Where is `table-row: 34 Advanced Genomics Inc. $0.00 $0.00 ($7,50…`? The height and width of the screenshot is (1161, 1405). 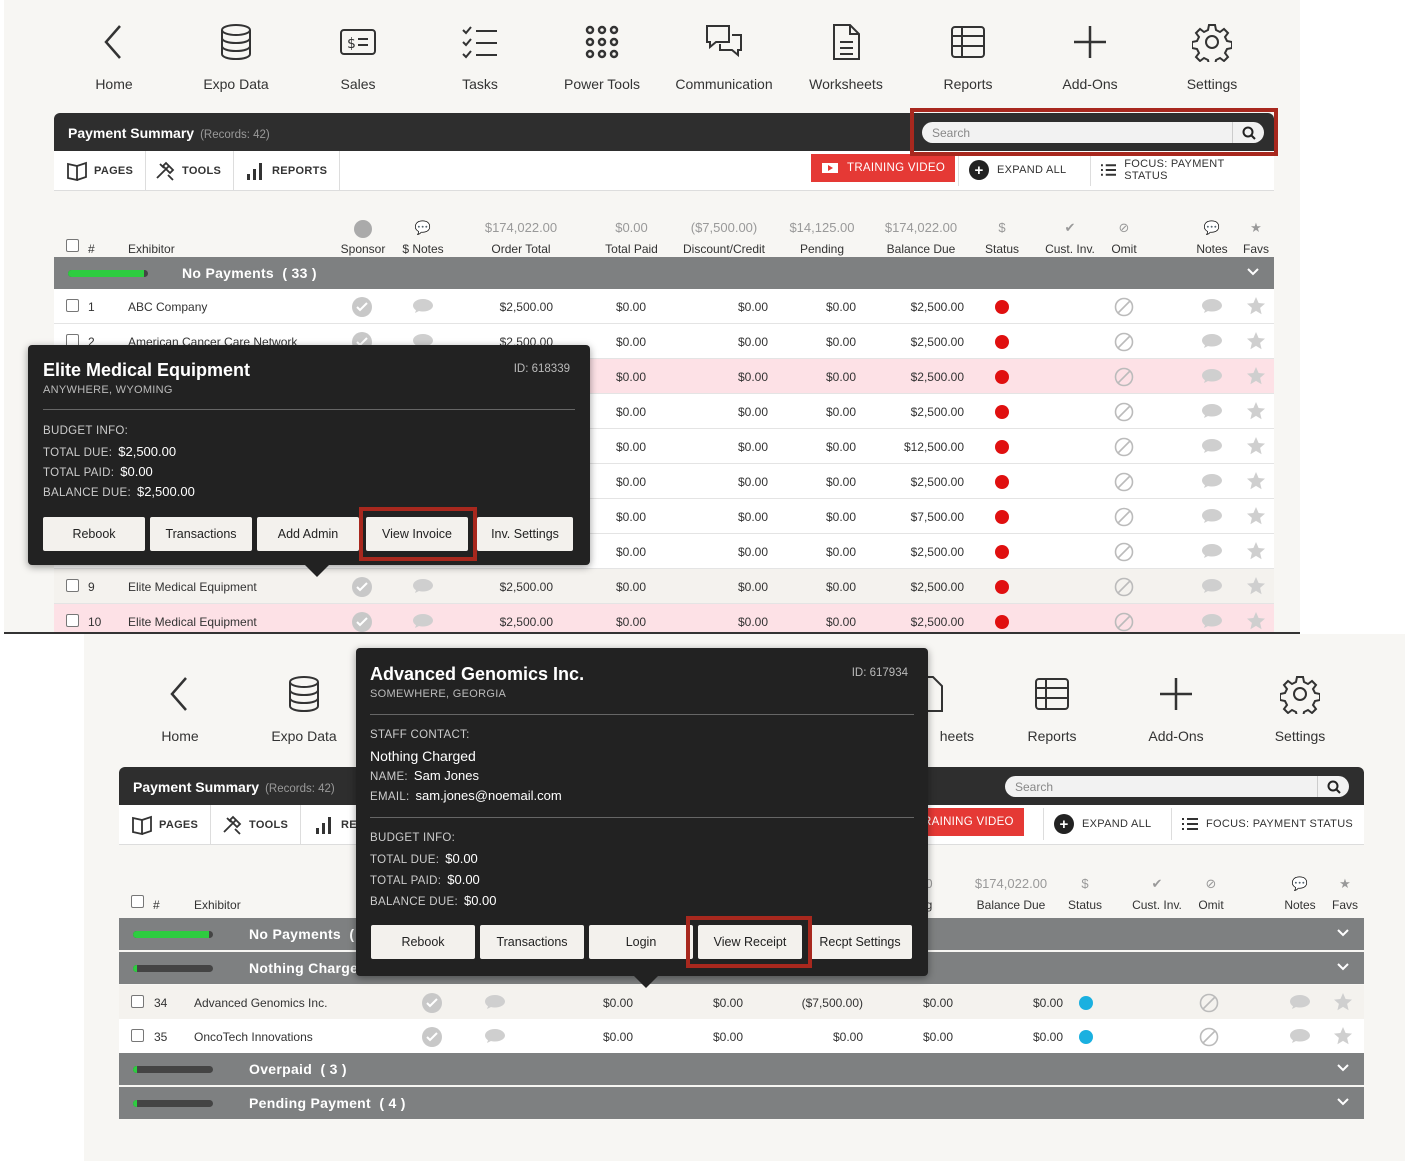
table-row: 34 Advanced Genomics Inc. $0.00 $0.00 ($7,50… is located at coordinates (741, 1002).